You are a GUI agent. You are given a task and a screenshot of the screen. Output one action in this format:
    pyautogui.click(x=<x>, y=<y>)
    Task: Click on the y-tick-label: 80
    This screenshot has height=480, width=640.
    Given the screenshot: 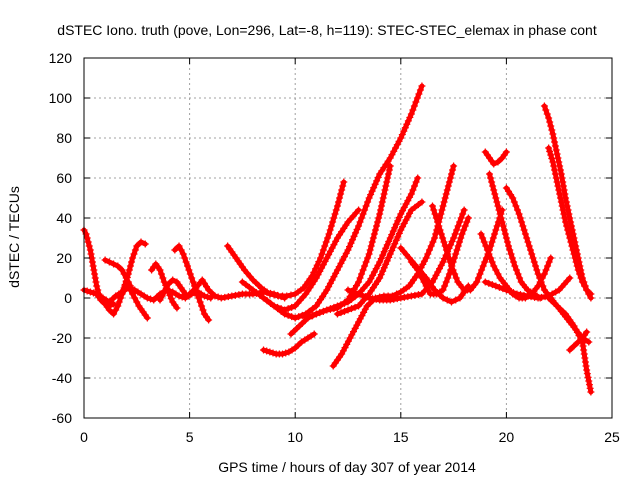 What is the action you would take?
    pyautogui.click(x=64, y=138)
    